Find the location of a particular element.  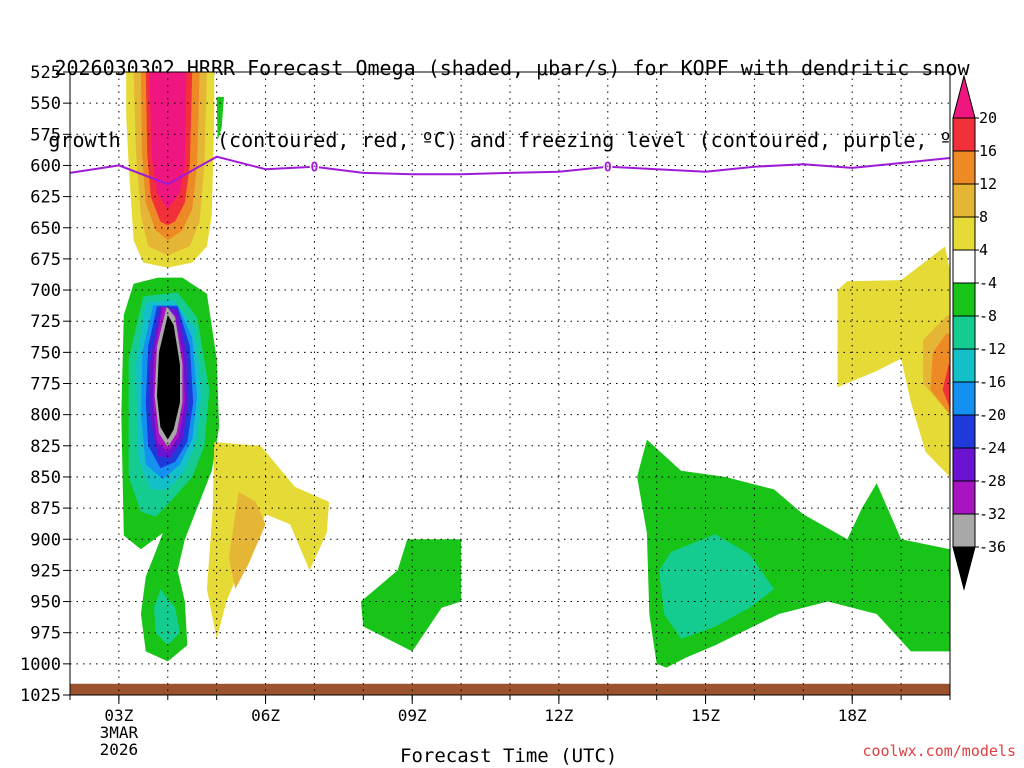

x-axis-title: Forecast Time (UTC) is located at coordinates (509, 756).